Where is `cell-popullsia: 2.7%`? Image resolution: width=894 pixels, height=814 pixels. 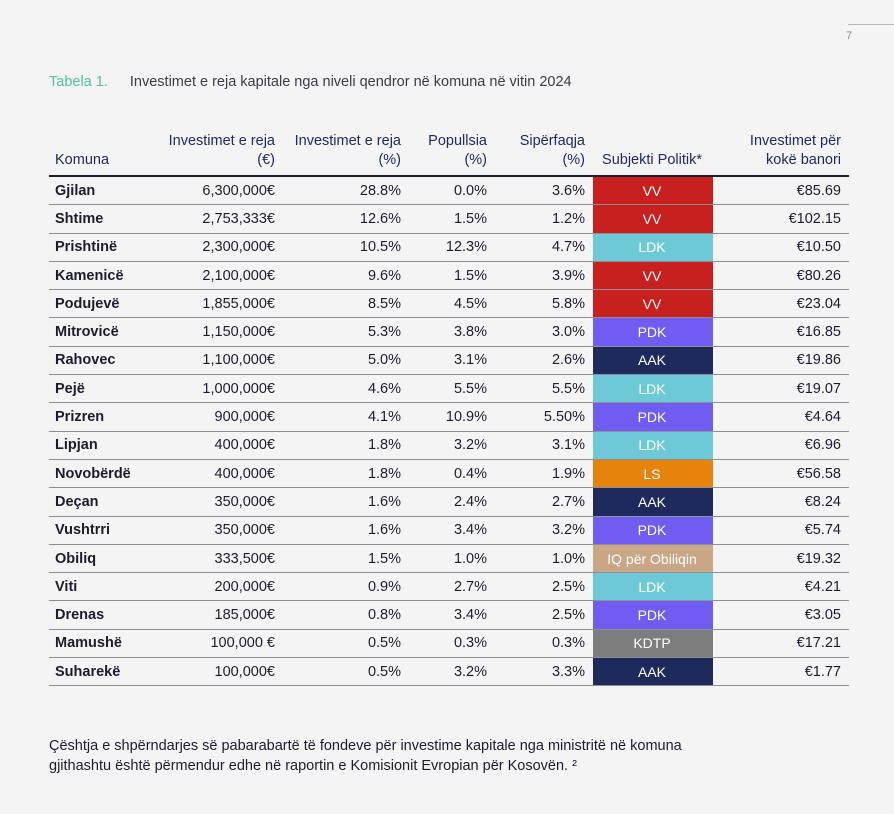
cell-popullsia: 2.7% is located at coordinates (452, 587).